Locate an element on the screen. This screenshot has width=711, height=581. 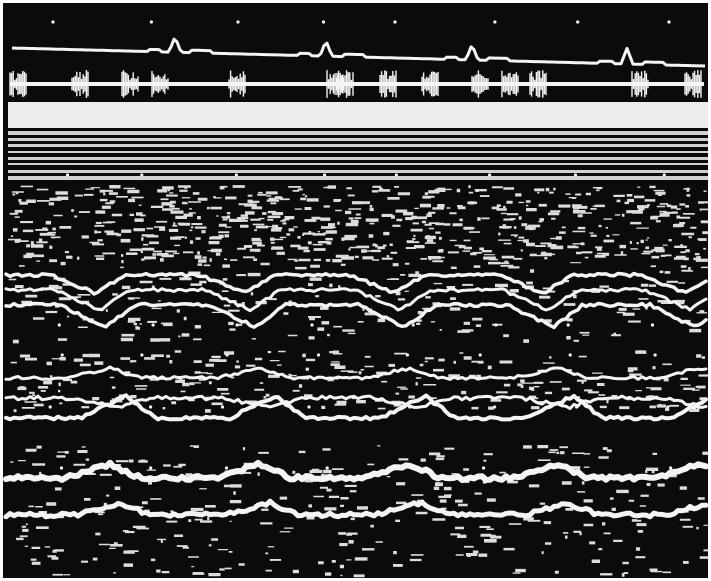
ecg-line is located at coordinates (358, 52).